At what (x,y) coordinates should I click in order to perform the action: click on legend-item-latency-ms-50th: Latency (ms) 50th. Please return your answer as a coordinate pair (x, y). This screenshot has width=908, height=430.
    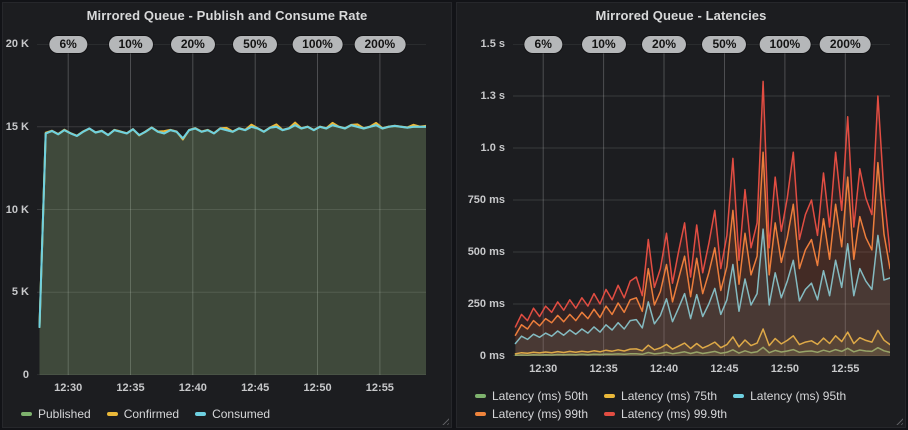
    Looking at the image, I should click on (531, 396).